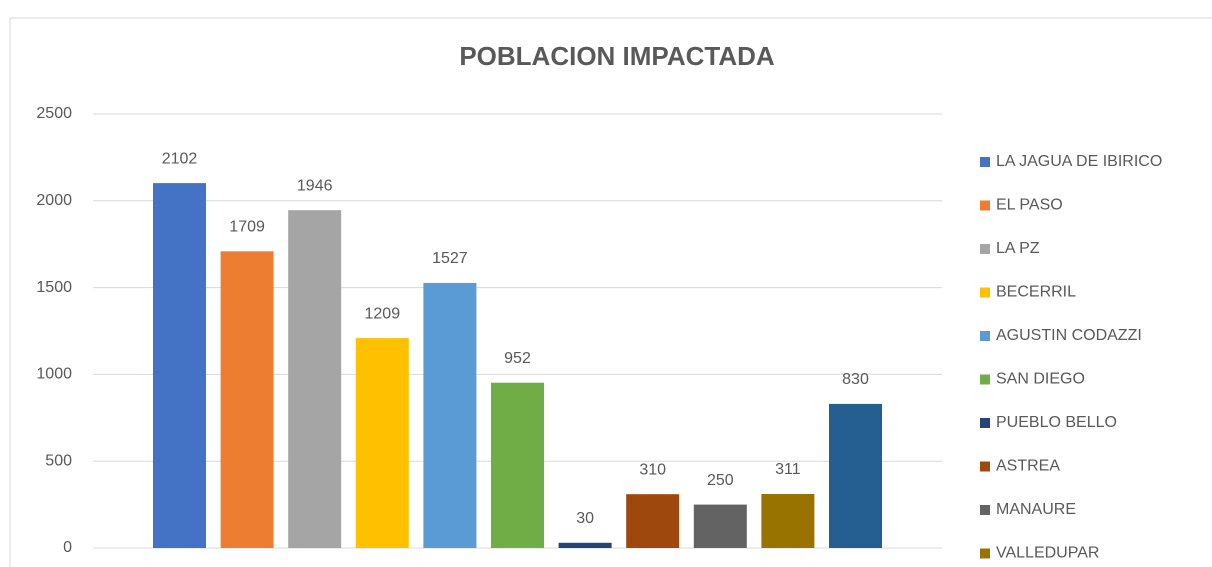  What do you see at coordinates (1018, 248) in the screenshot?
I see `legend-label: LA PZ` at bounding box center [1018, 248].